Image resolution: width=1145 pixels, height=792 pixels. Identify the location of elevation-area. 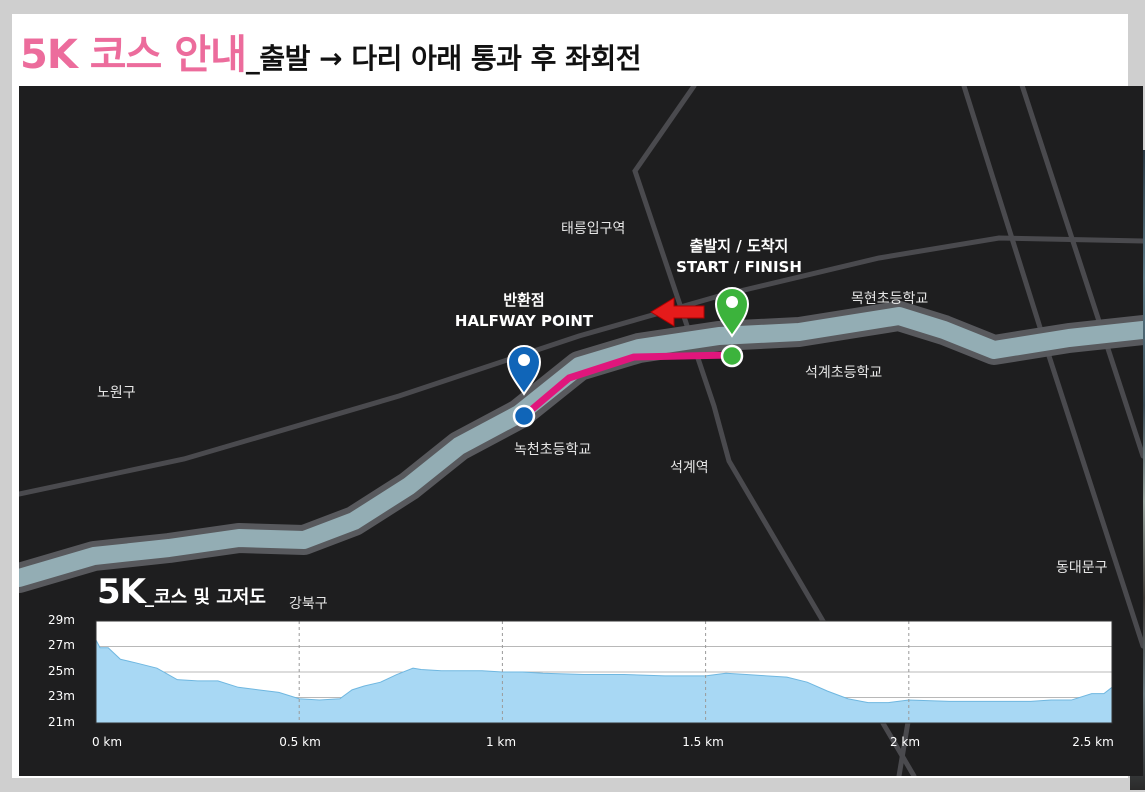
(604, 681).